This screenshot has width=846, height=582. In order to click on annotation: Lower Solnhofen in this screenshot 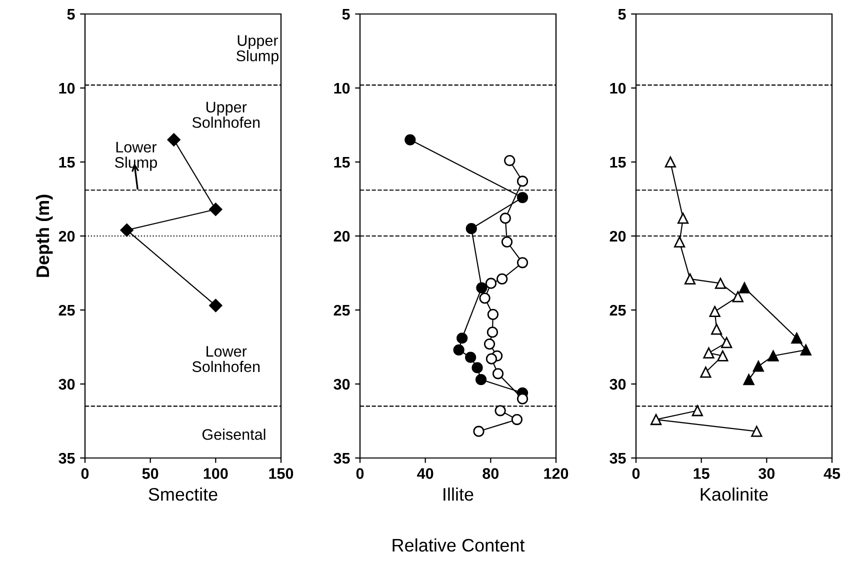, I will do `click(226, 359)`.